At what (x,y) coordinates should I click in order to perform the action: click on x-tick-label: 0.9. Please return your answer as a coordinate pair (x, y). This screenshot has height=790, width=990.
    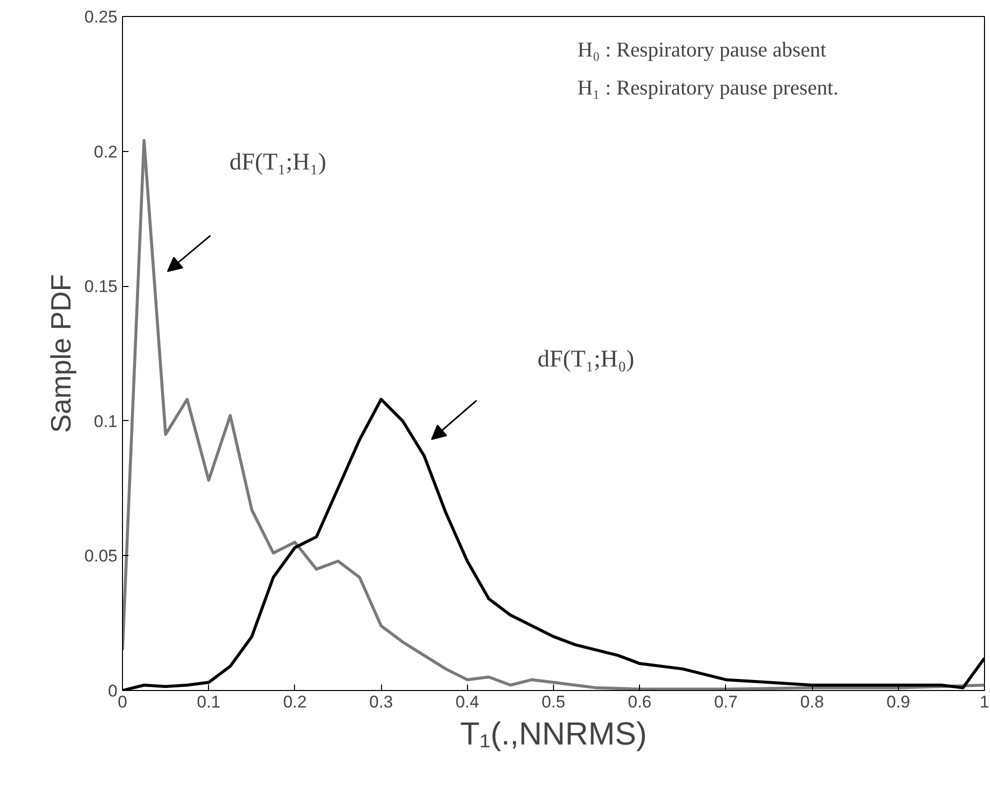
    Looking at the image, I should click on (898, 702).